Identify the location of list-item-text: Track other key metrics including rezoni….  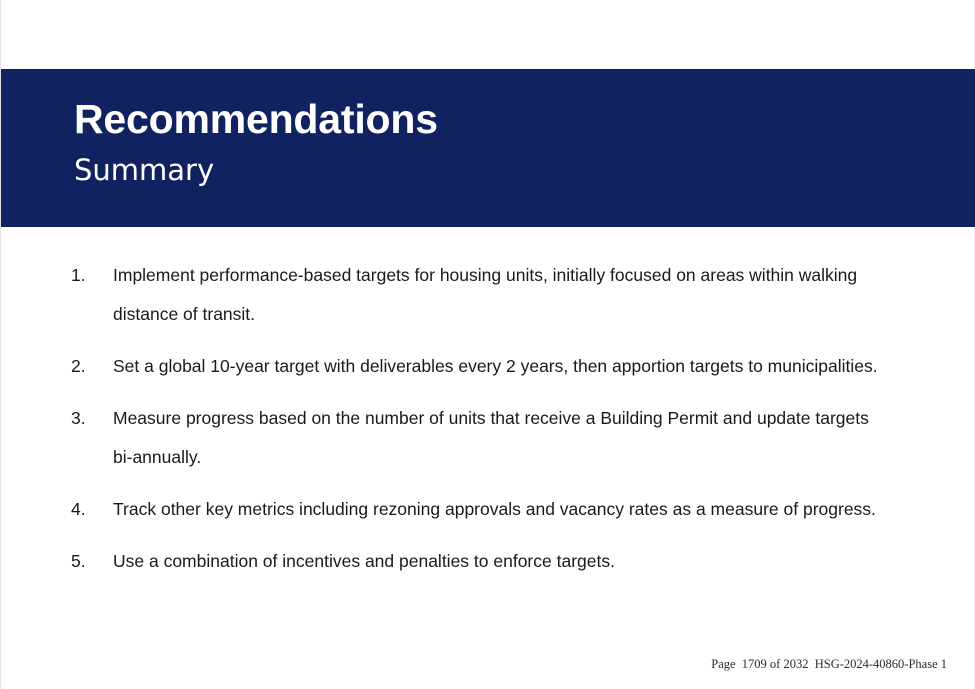
(494, 509).